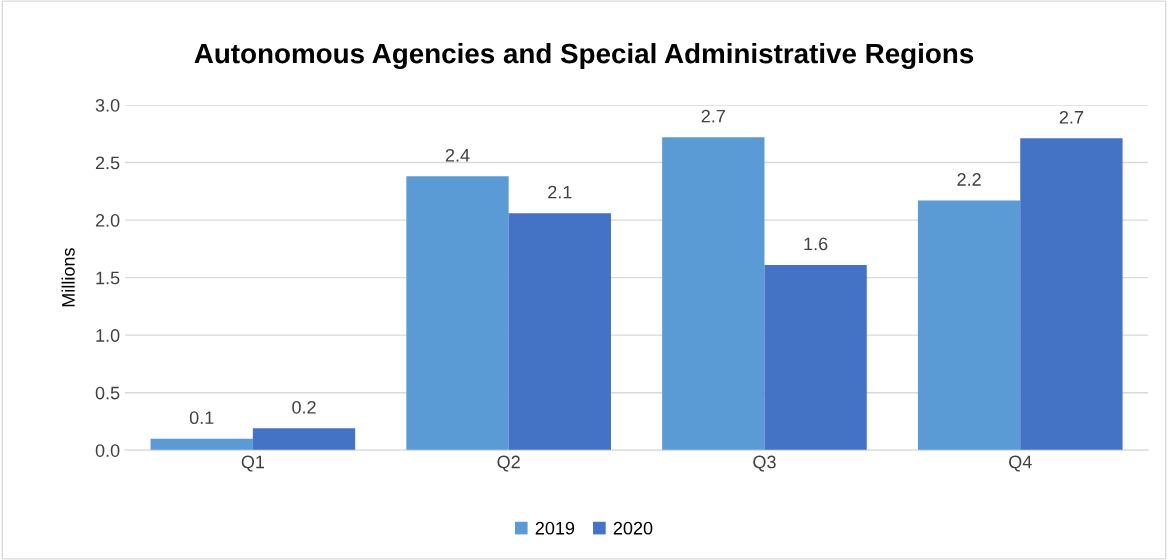 The height and width of the screenshot is (560, 1168). I want to click on data-label: 0.1, so click(201, 418).